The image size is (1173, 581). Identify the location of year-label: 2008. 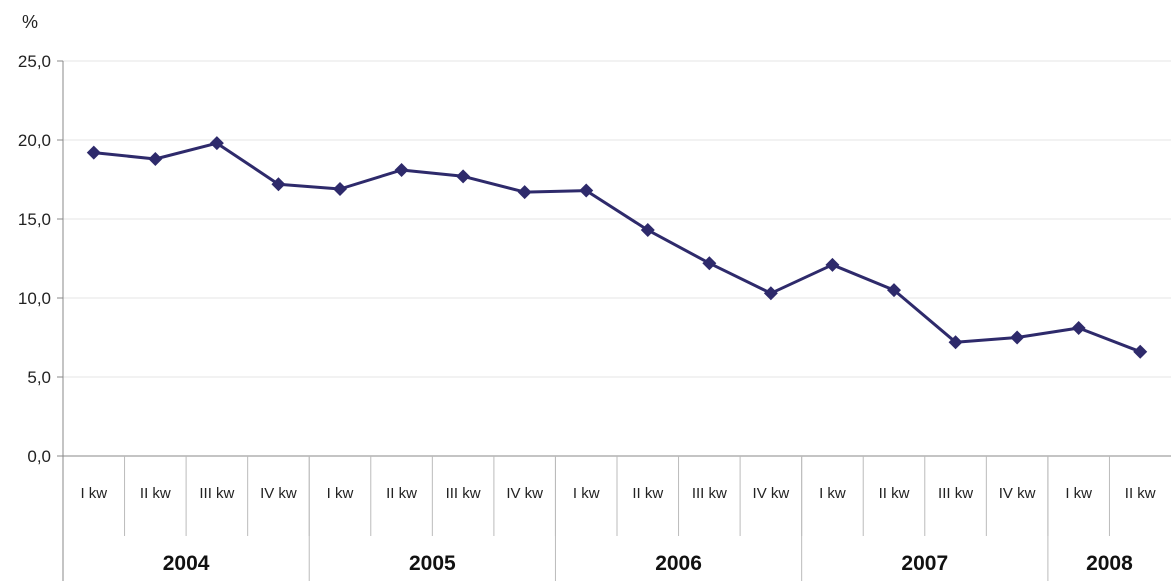
(1109, 563).